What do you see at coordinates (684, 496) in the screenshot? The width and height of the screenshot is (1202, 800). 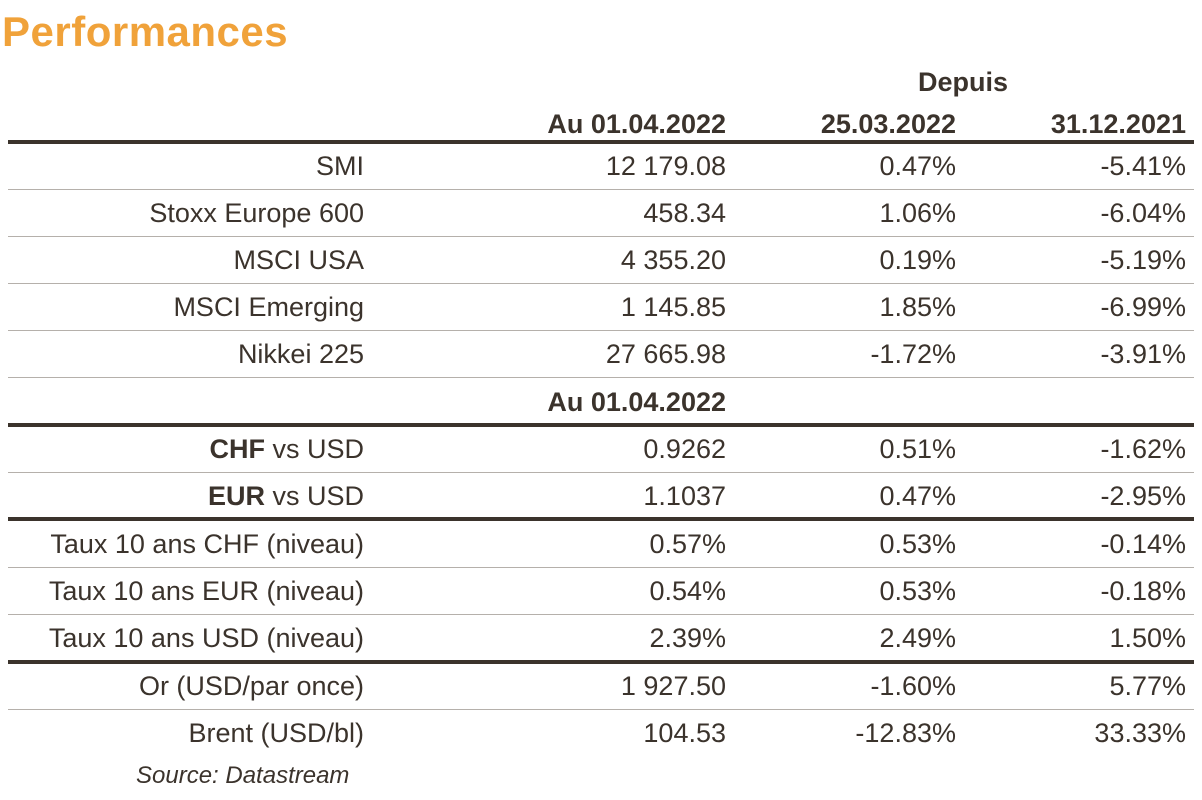 I see `row-level: 1.1037` at bounding box center [684, 496].